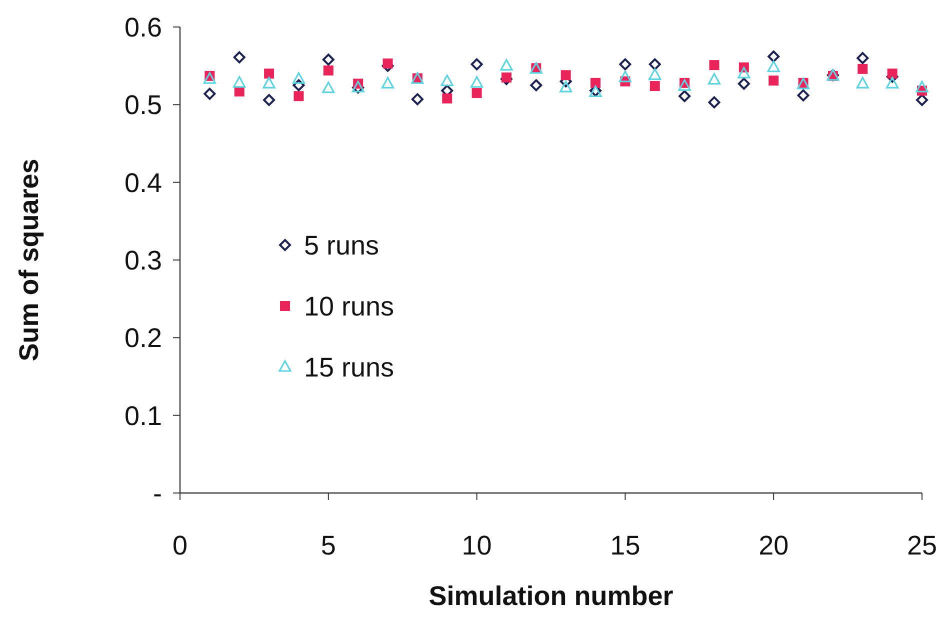 Image resolution: width=949 pixels, height=627 pixels. Describe the element at coordinates (349, 306) in the screenshot. I see `legend-label: 10 runs` at that location.